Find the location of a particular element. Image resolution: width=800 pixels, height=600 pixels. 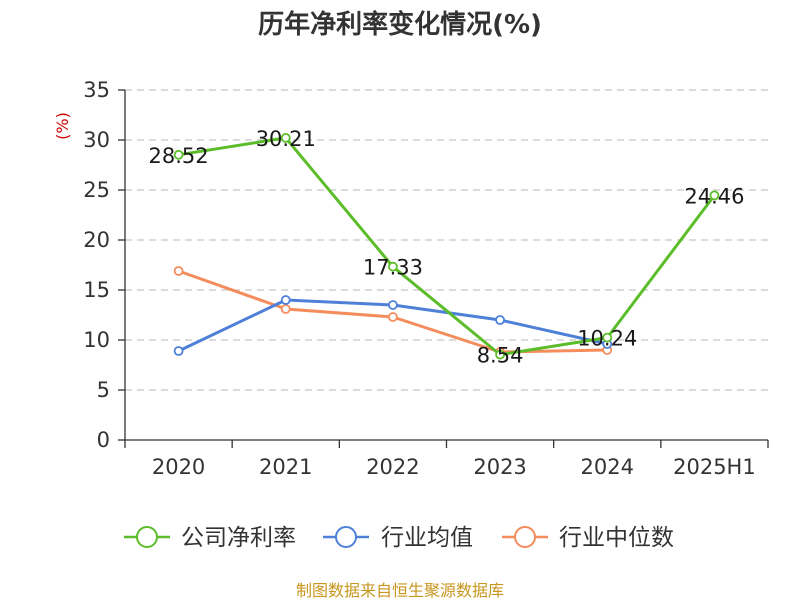

data-label: 10.24 is located at coordinates (607, 339).